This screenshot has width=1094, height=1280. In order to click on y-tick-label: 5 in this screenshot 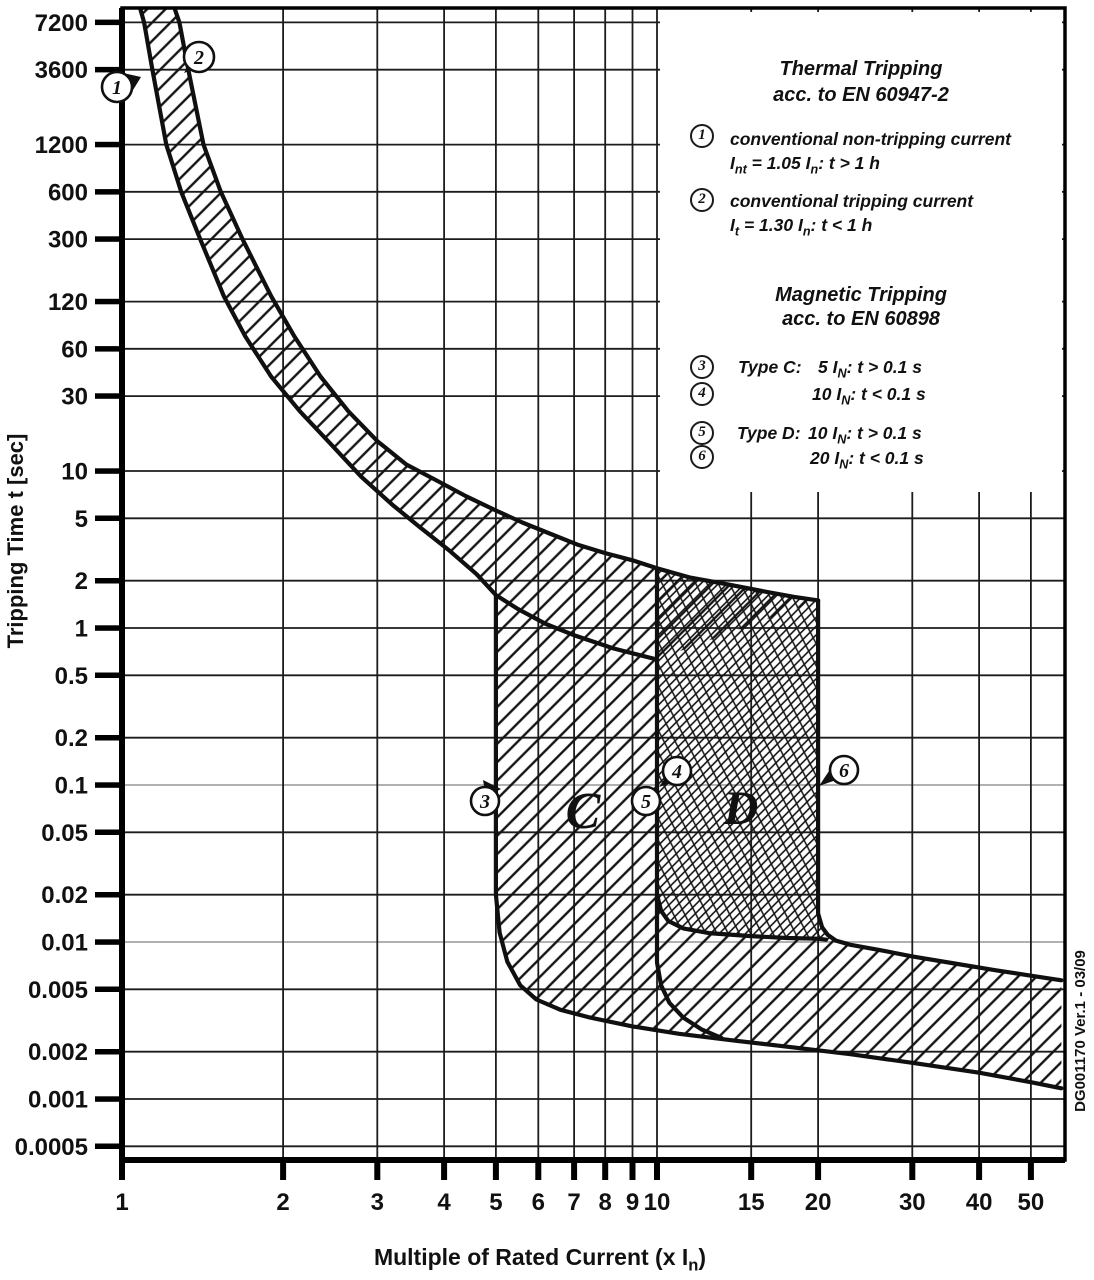, I will do `click(81, 519)`.